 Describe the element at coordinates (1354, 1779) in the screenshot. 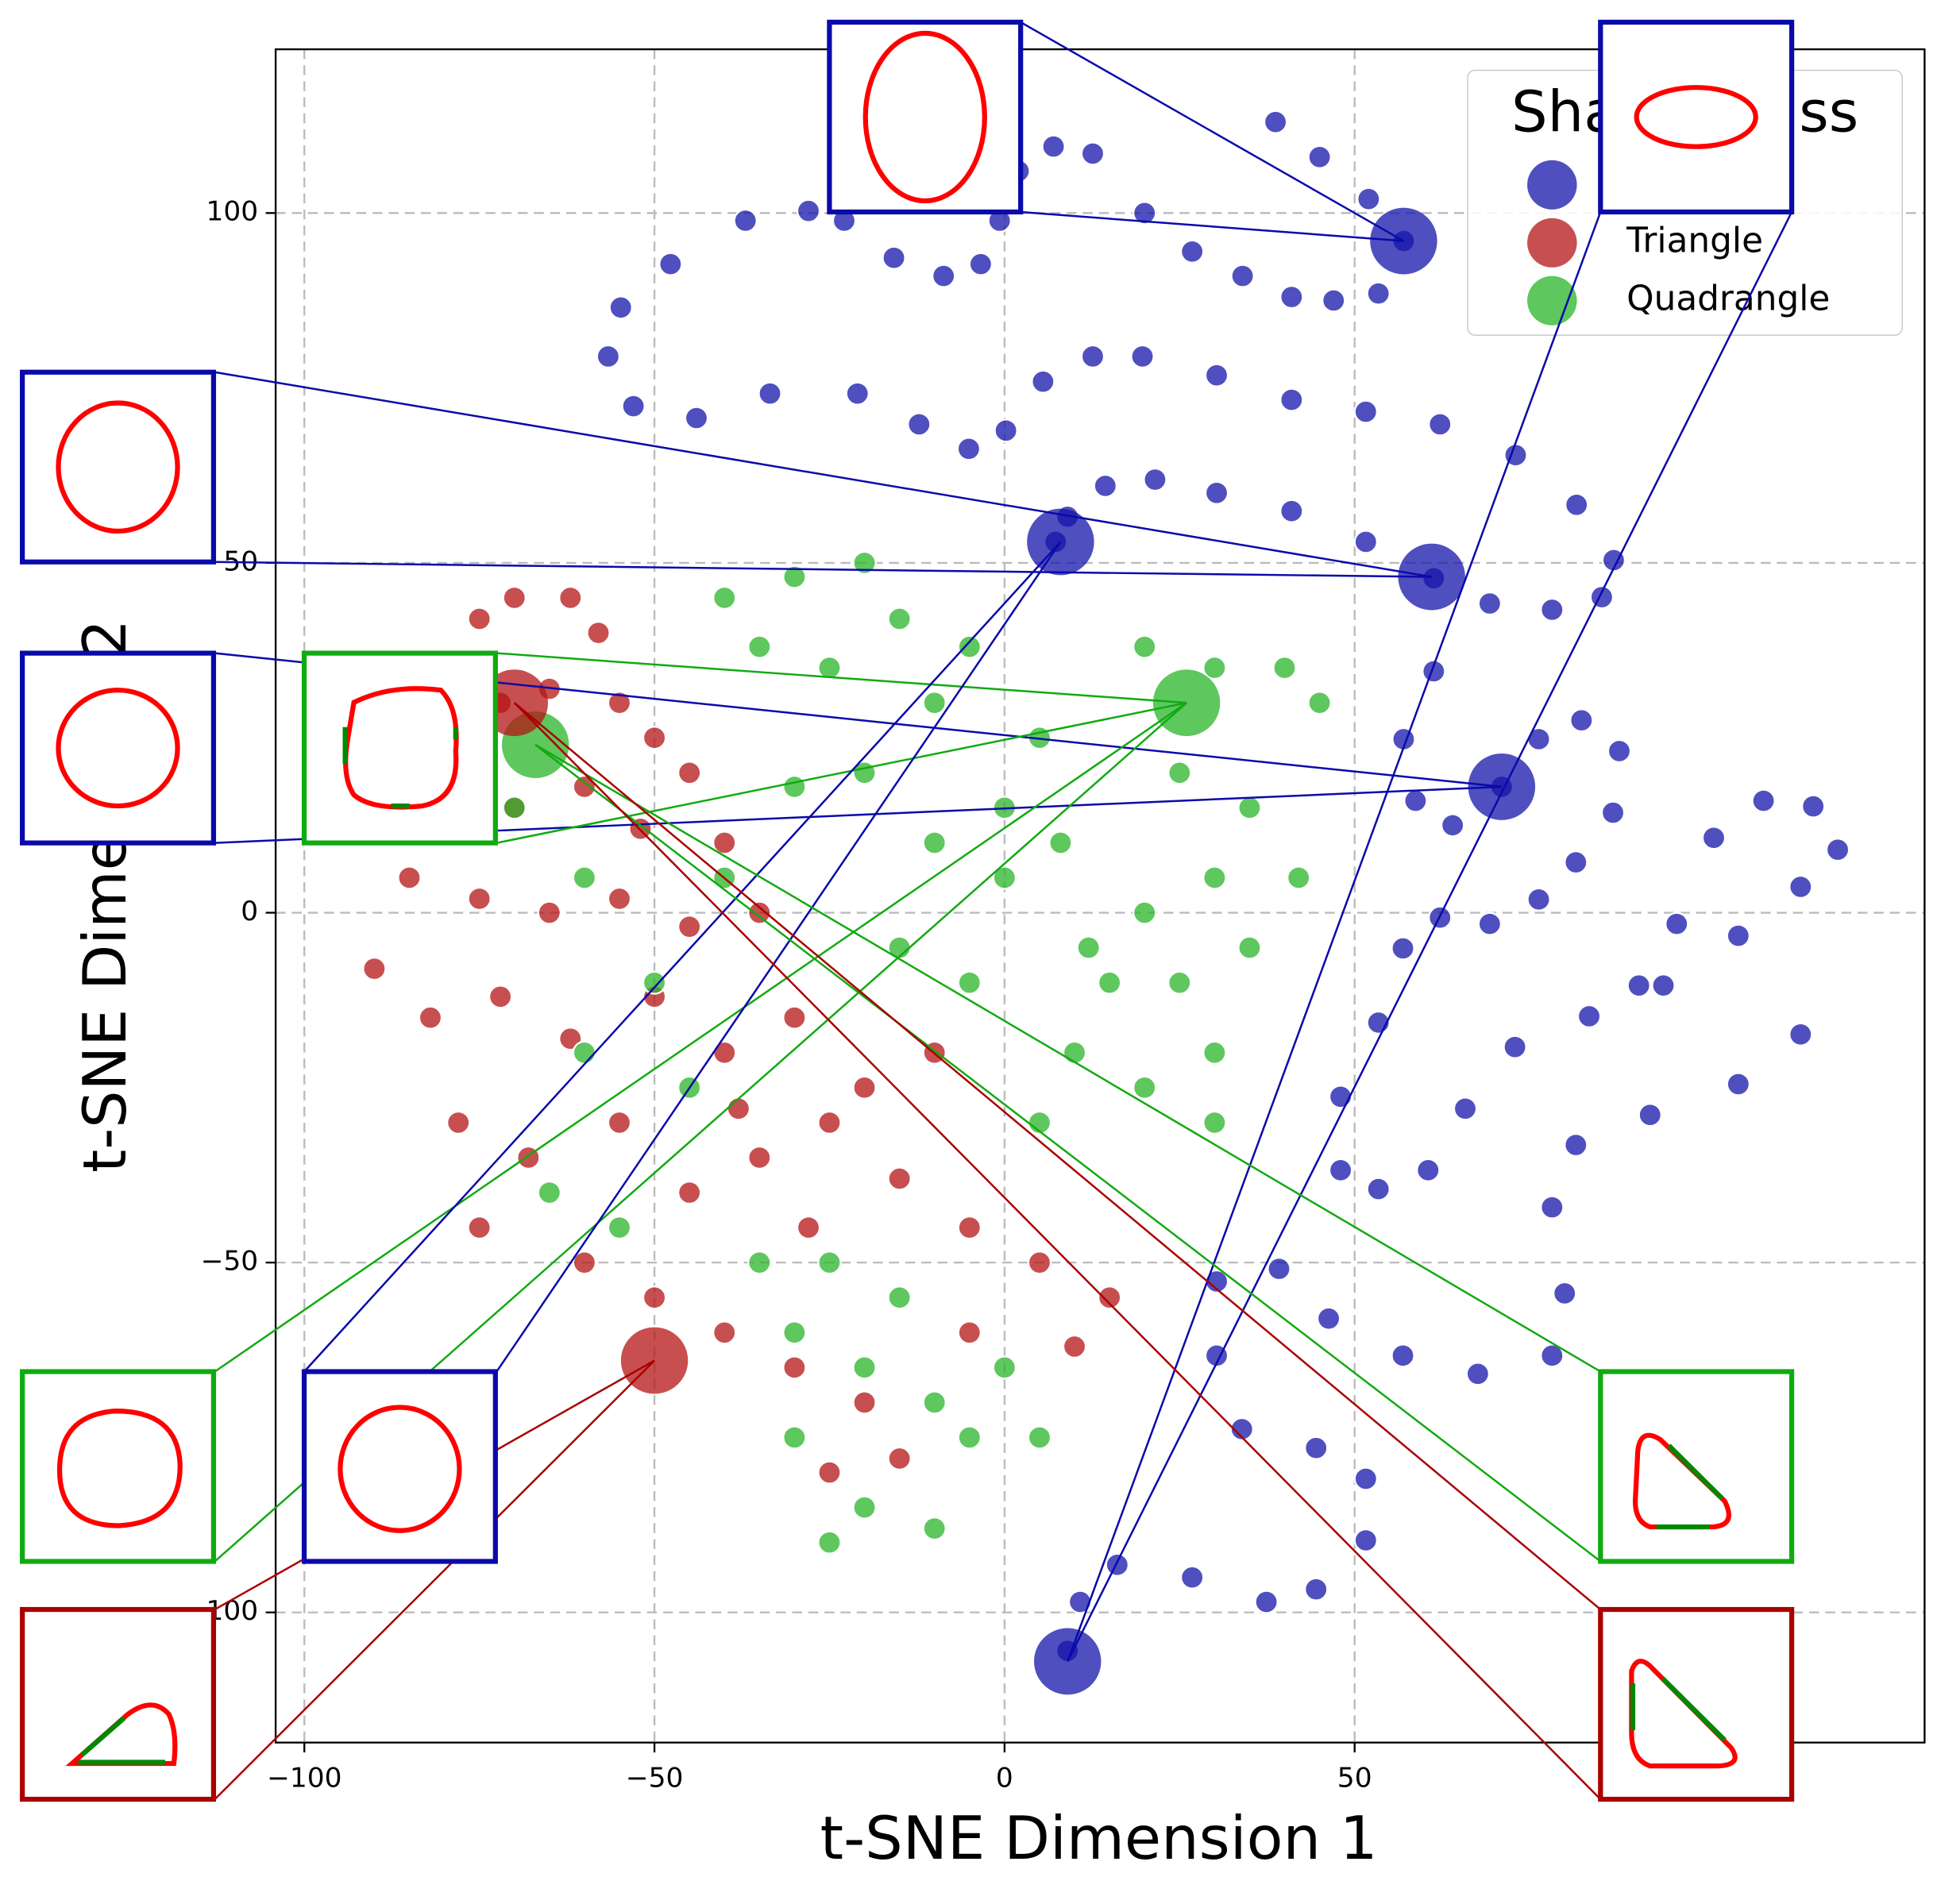

I see `x-tick-label: 50` at that location.